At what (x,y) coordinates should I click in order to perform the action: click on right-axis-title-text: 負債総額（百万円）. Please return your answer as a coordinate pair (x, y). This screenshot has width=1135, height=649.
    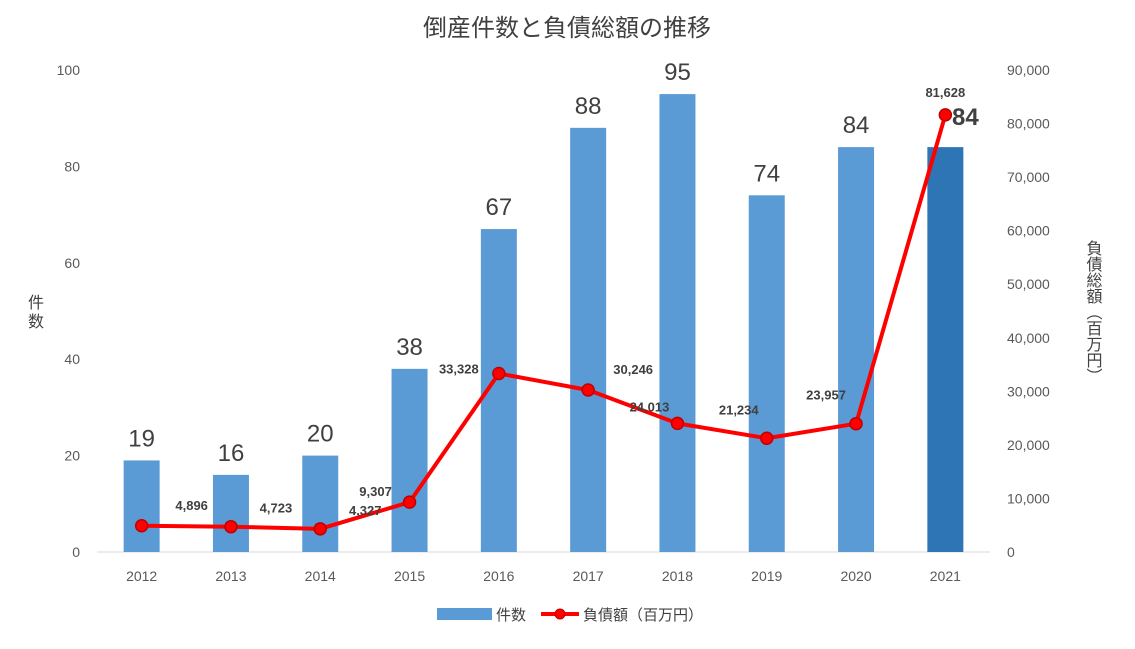
    Looking at the image, I should click on (1093, 312).